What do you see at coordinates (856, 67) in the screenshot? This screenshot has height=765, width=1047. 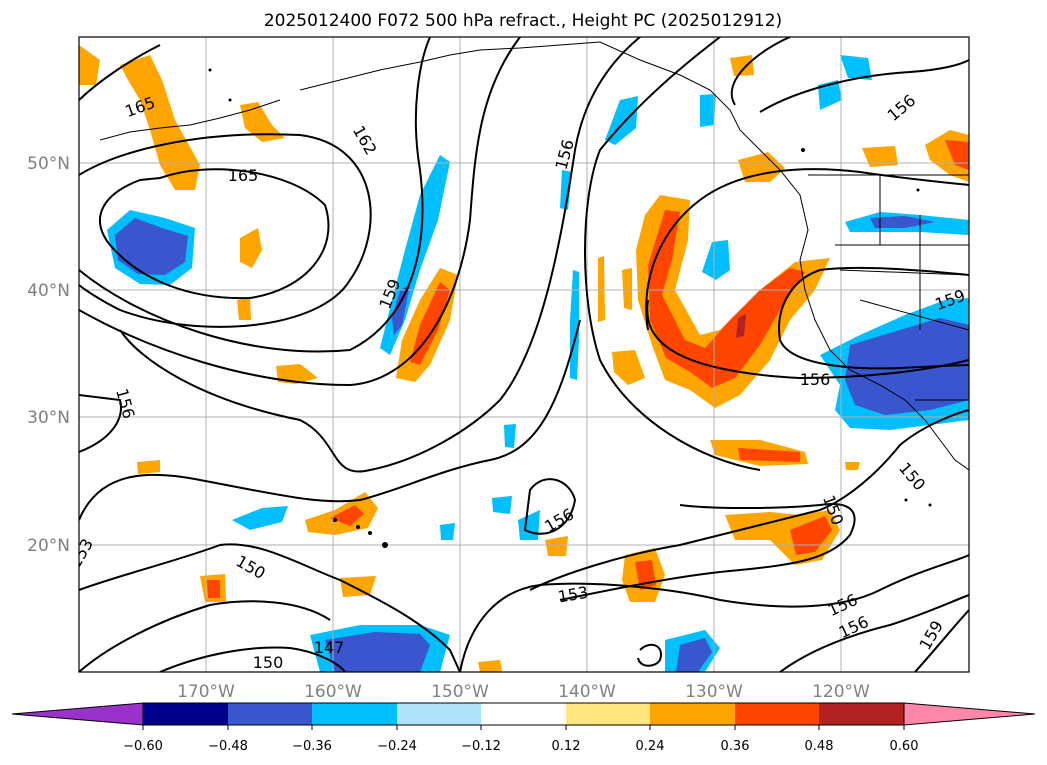 I see `shade-neg-ne` at bounding box center [856, 67].